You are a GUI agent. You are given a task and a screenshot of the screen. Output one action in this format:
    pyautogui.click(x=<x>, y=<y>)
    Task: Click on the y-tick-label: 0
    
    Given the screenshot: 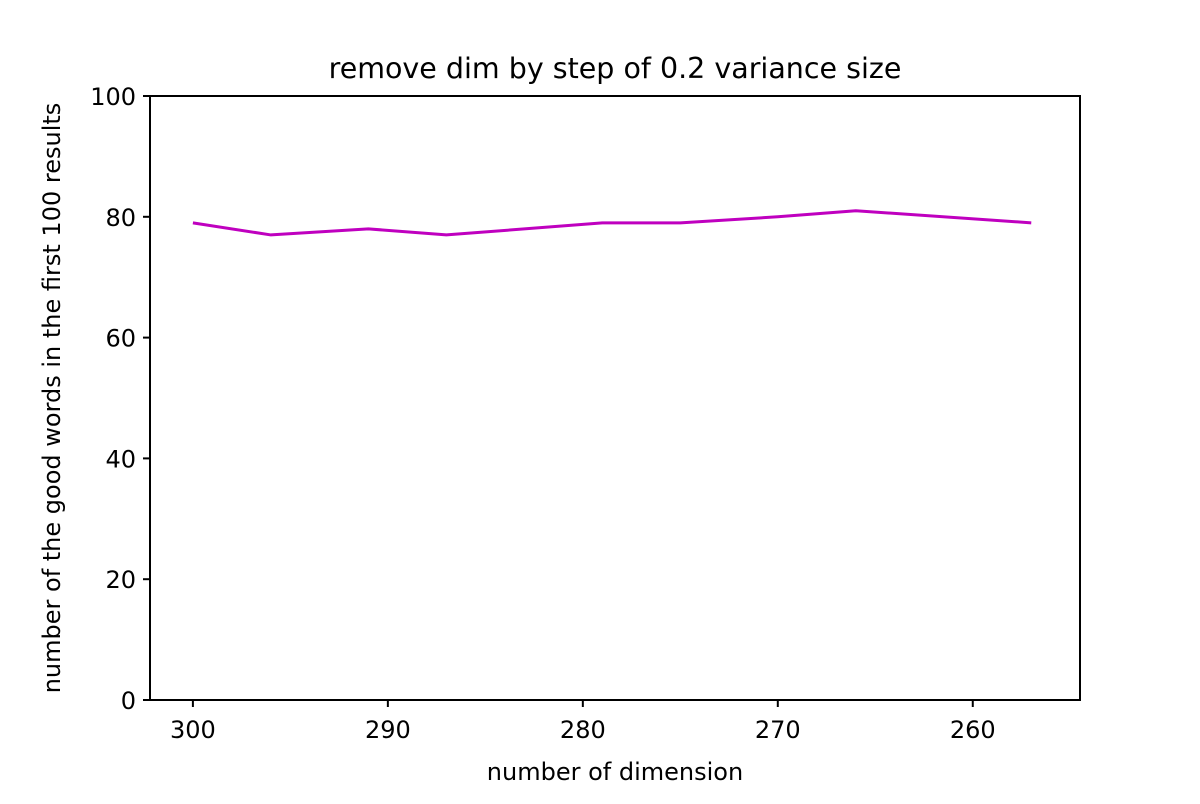 What is the action you would take?
    pyautogui.click(x=128, y=701)
    